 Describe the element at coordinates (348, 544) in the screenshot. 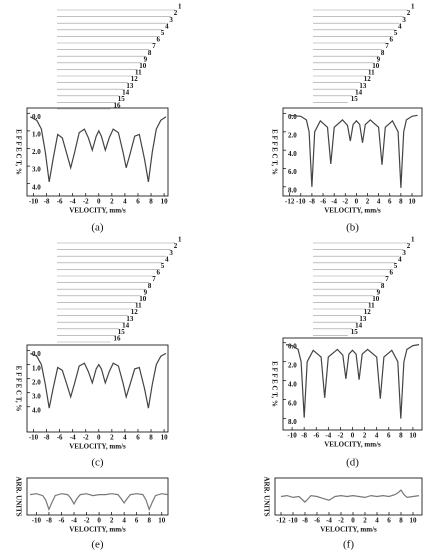

I see `panel-caption: (f)` at that location.